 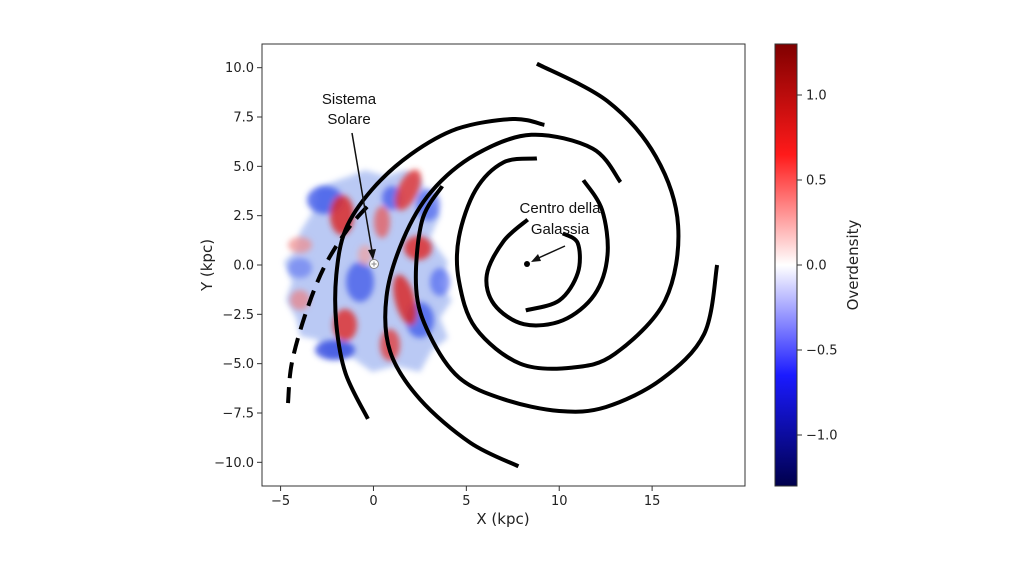 I want to click on colorbar-tick-label: −1.0, so click(x=822, y=436).